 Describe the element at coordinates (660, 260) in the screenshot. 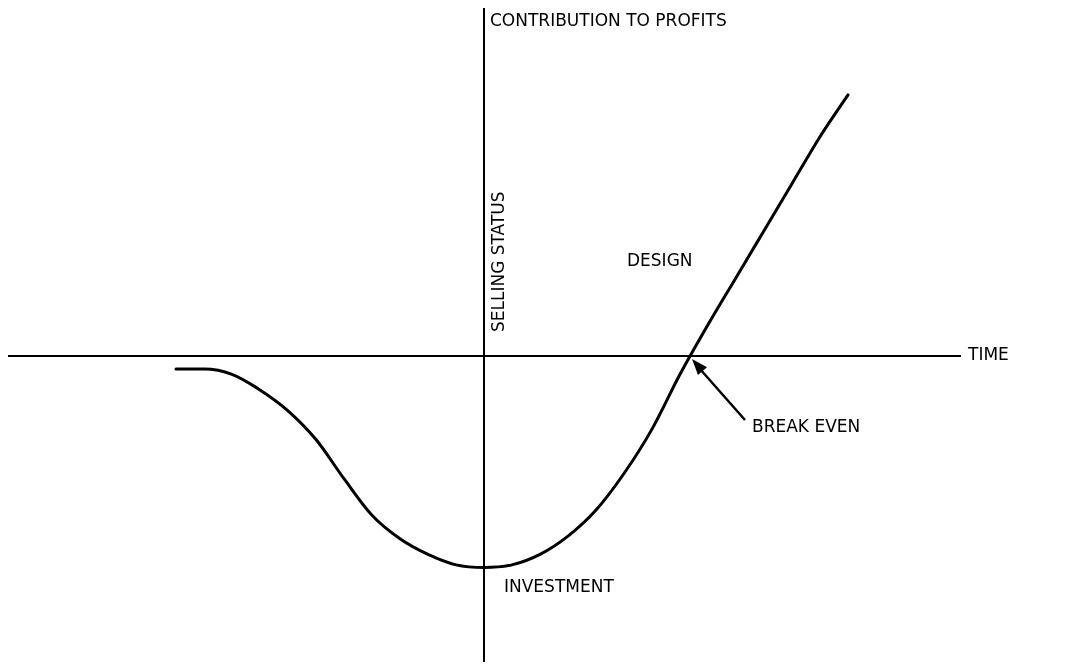

I see `annotation: DESIGN` at that location.